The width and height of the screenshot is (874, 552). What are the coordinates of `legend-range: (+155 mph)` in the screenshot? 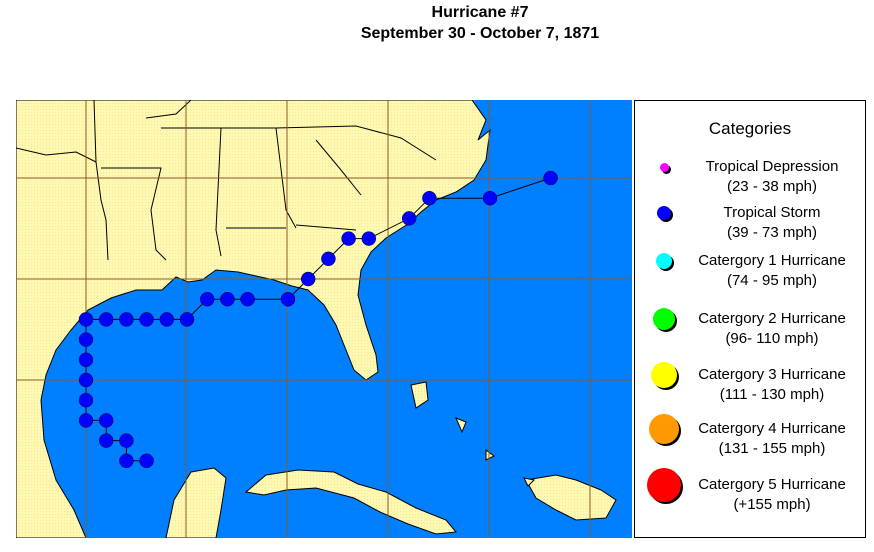 It's located at (772, 504).